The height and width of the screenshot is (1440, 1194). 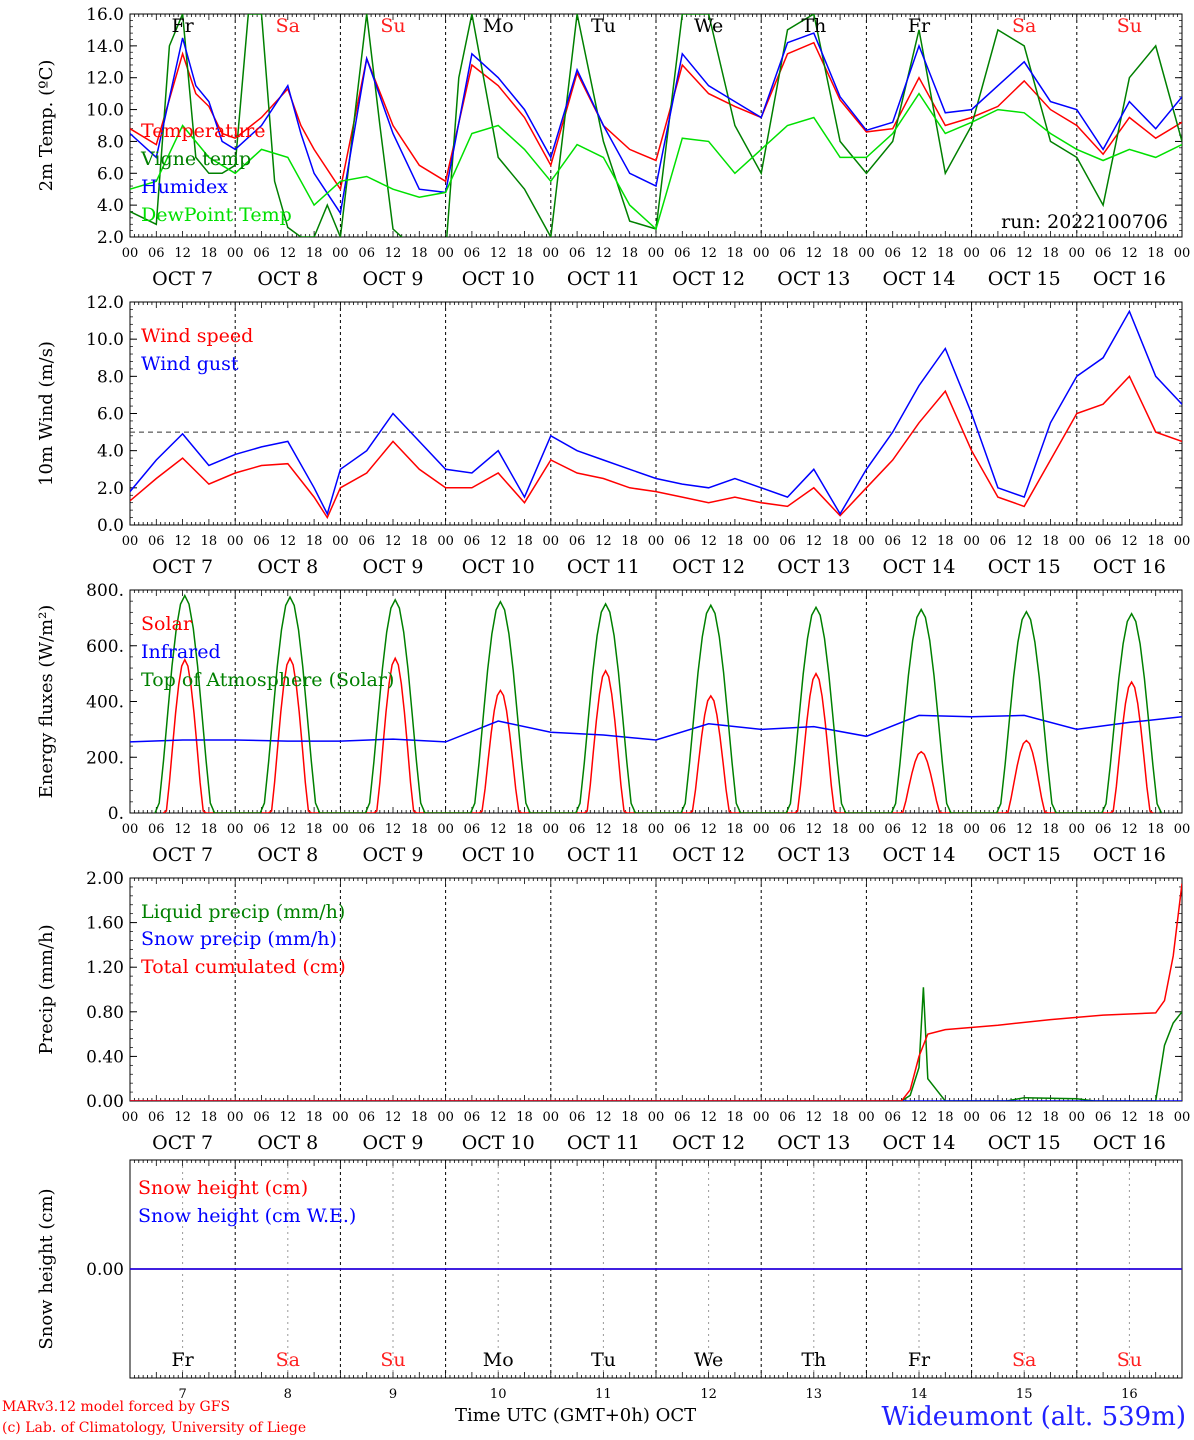 I want to click on day-number-label: 8, so click(x=288, y=1394).